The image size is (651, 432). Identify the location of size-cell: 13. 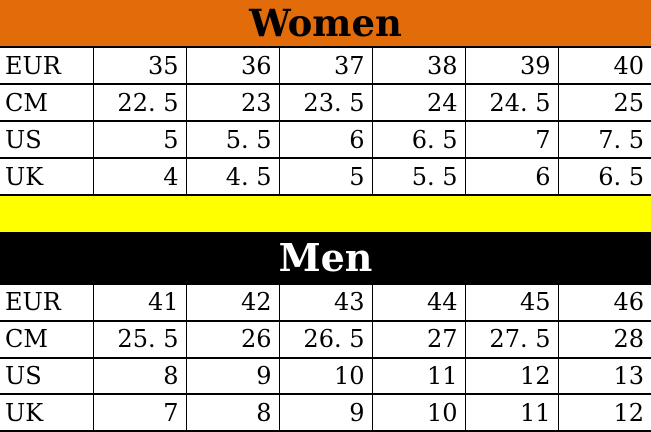
(604, 376).